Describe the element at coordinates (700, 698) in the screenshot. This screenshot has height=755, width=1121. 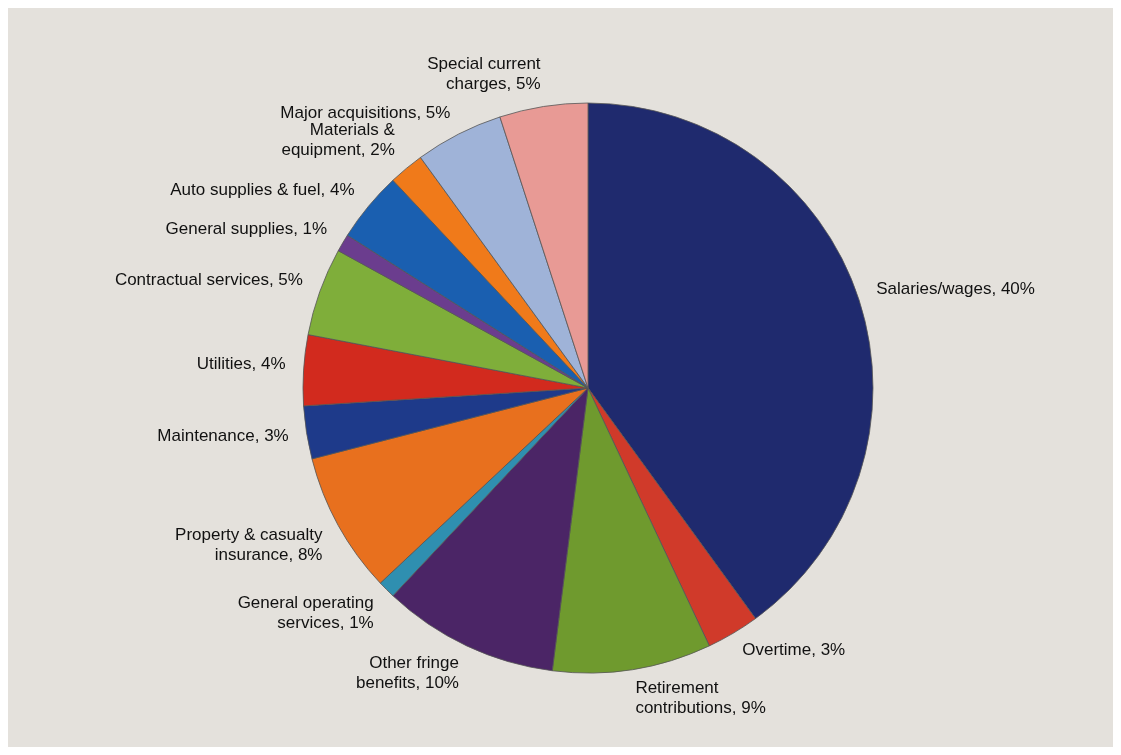
I see `slice-label: Retirement contributions, 9%` at that location.